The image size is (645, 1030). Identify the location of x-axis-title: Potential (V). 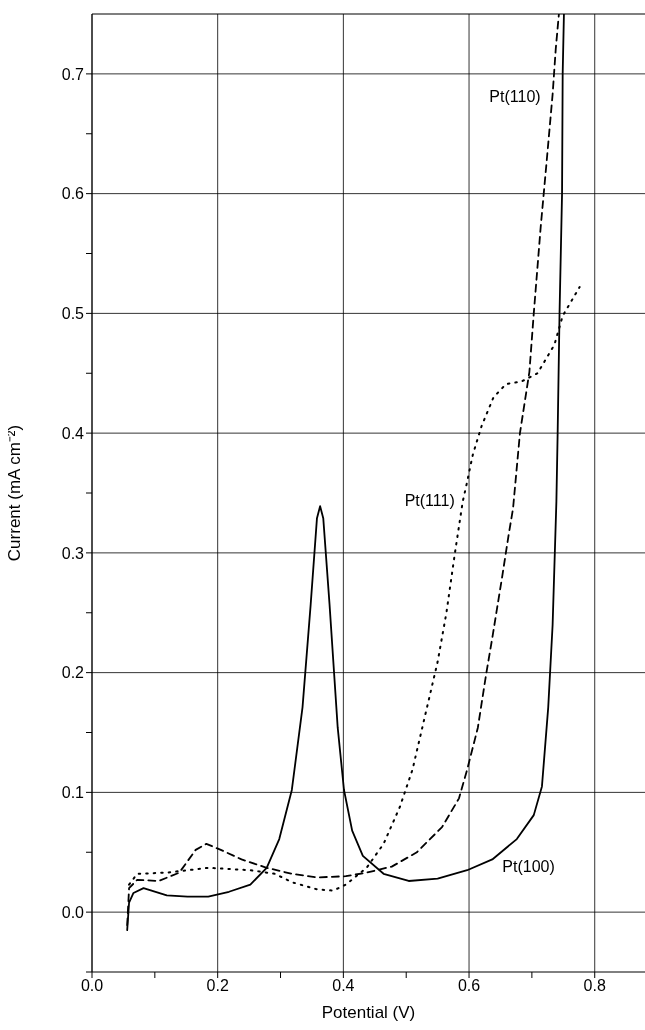
(368, 1012).